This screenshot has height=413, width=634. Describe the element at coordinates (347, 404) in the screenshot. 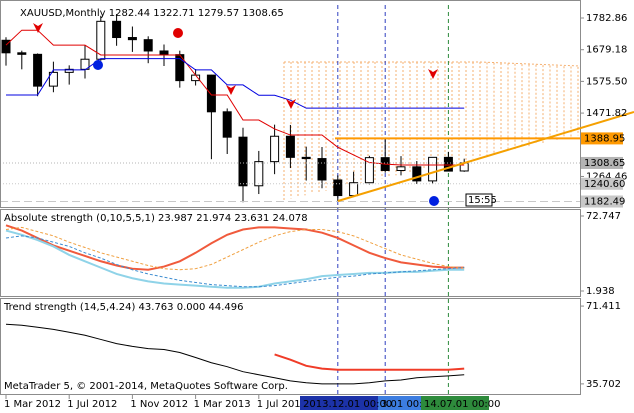

I see `date-cursor-label: 2013.12.01 00:00` at that location.